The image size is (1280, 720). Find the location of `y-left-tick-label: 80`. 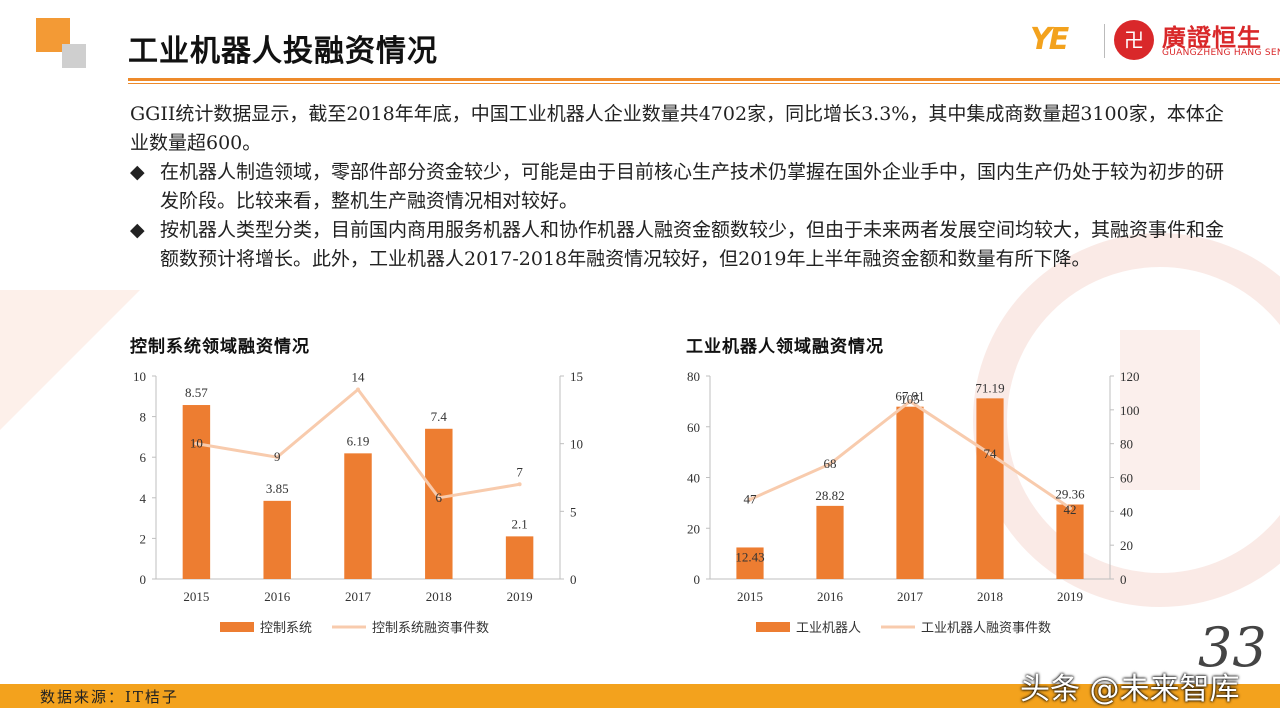

y-left-tick-label: 80 is located at coordinates (693, 376).